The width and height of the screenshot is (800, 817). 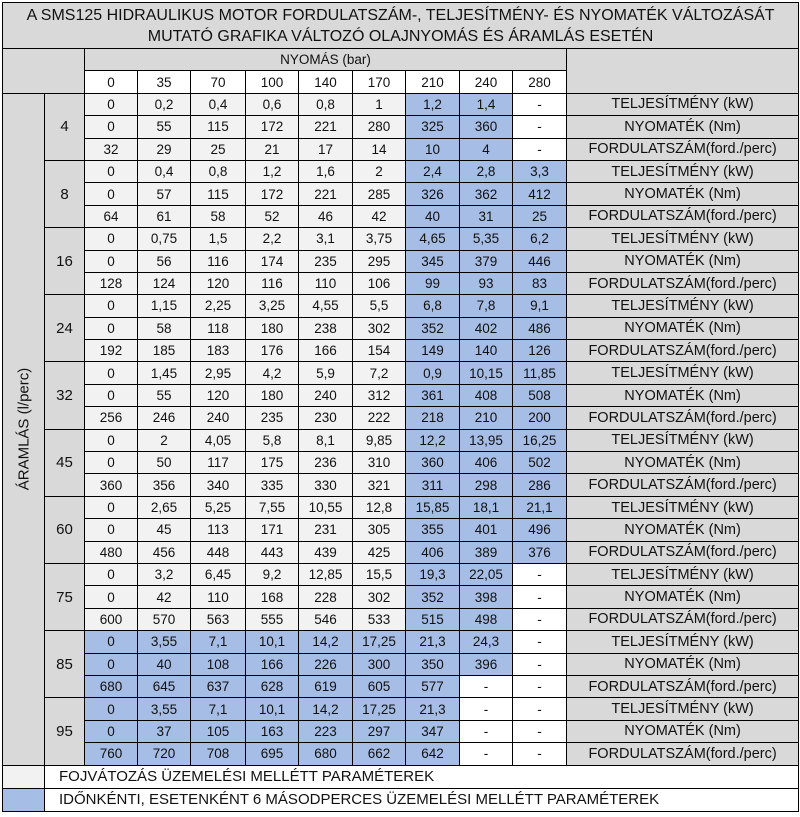 What do you see at coordinates (164, 507) in the screenshot?
I see `data-cell: 2,65` at bounding box center [164, 507].